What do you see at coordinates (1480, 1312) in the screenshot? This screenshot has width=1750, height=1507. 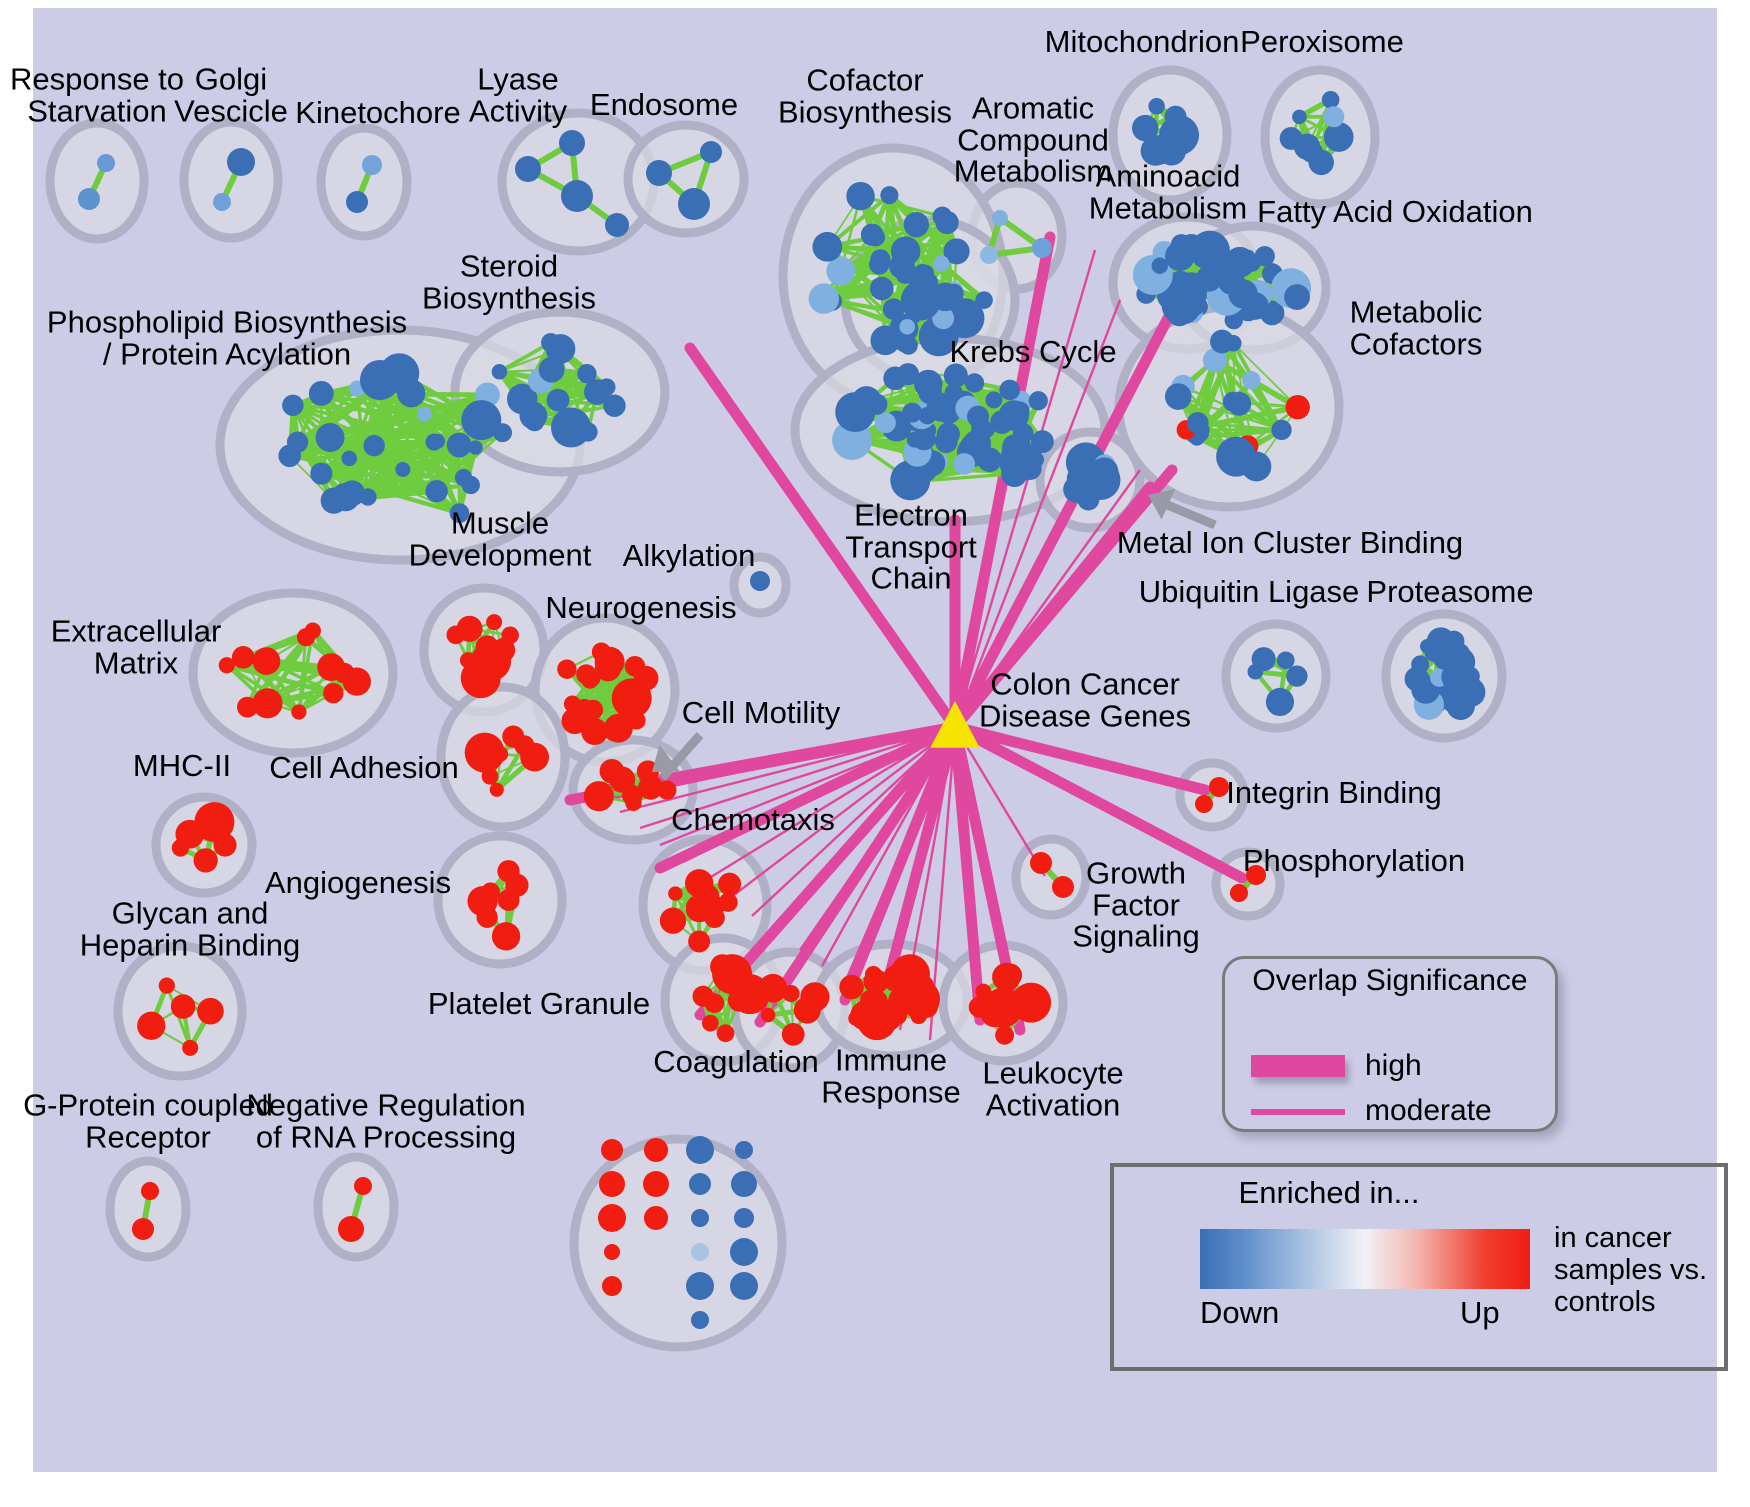 I see `enrichment-up-label: Up` at bounding box center [1480, 1312].